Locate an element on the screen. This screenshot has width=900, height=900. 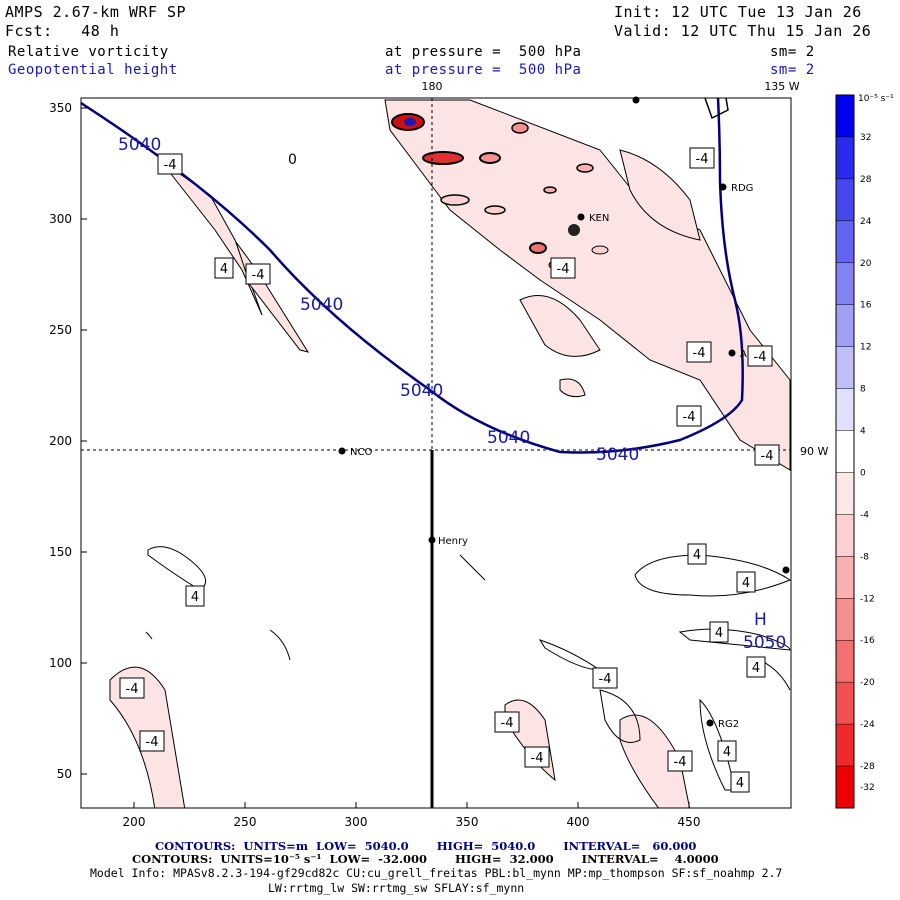
lon-label-135w: 135 W is located at coordinates (781, 86).